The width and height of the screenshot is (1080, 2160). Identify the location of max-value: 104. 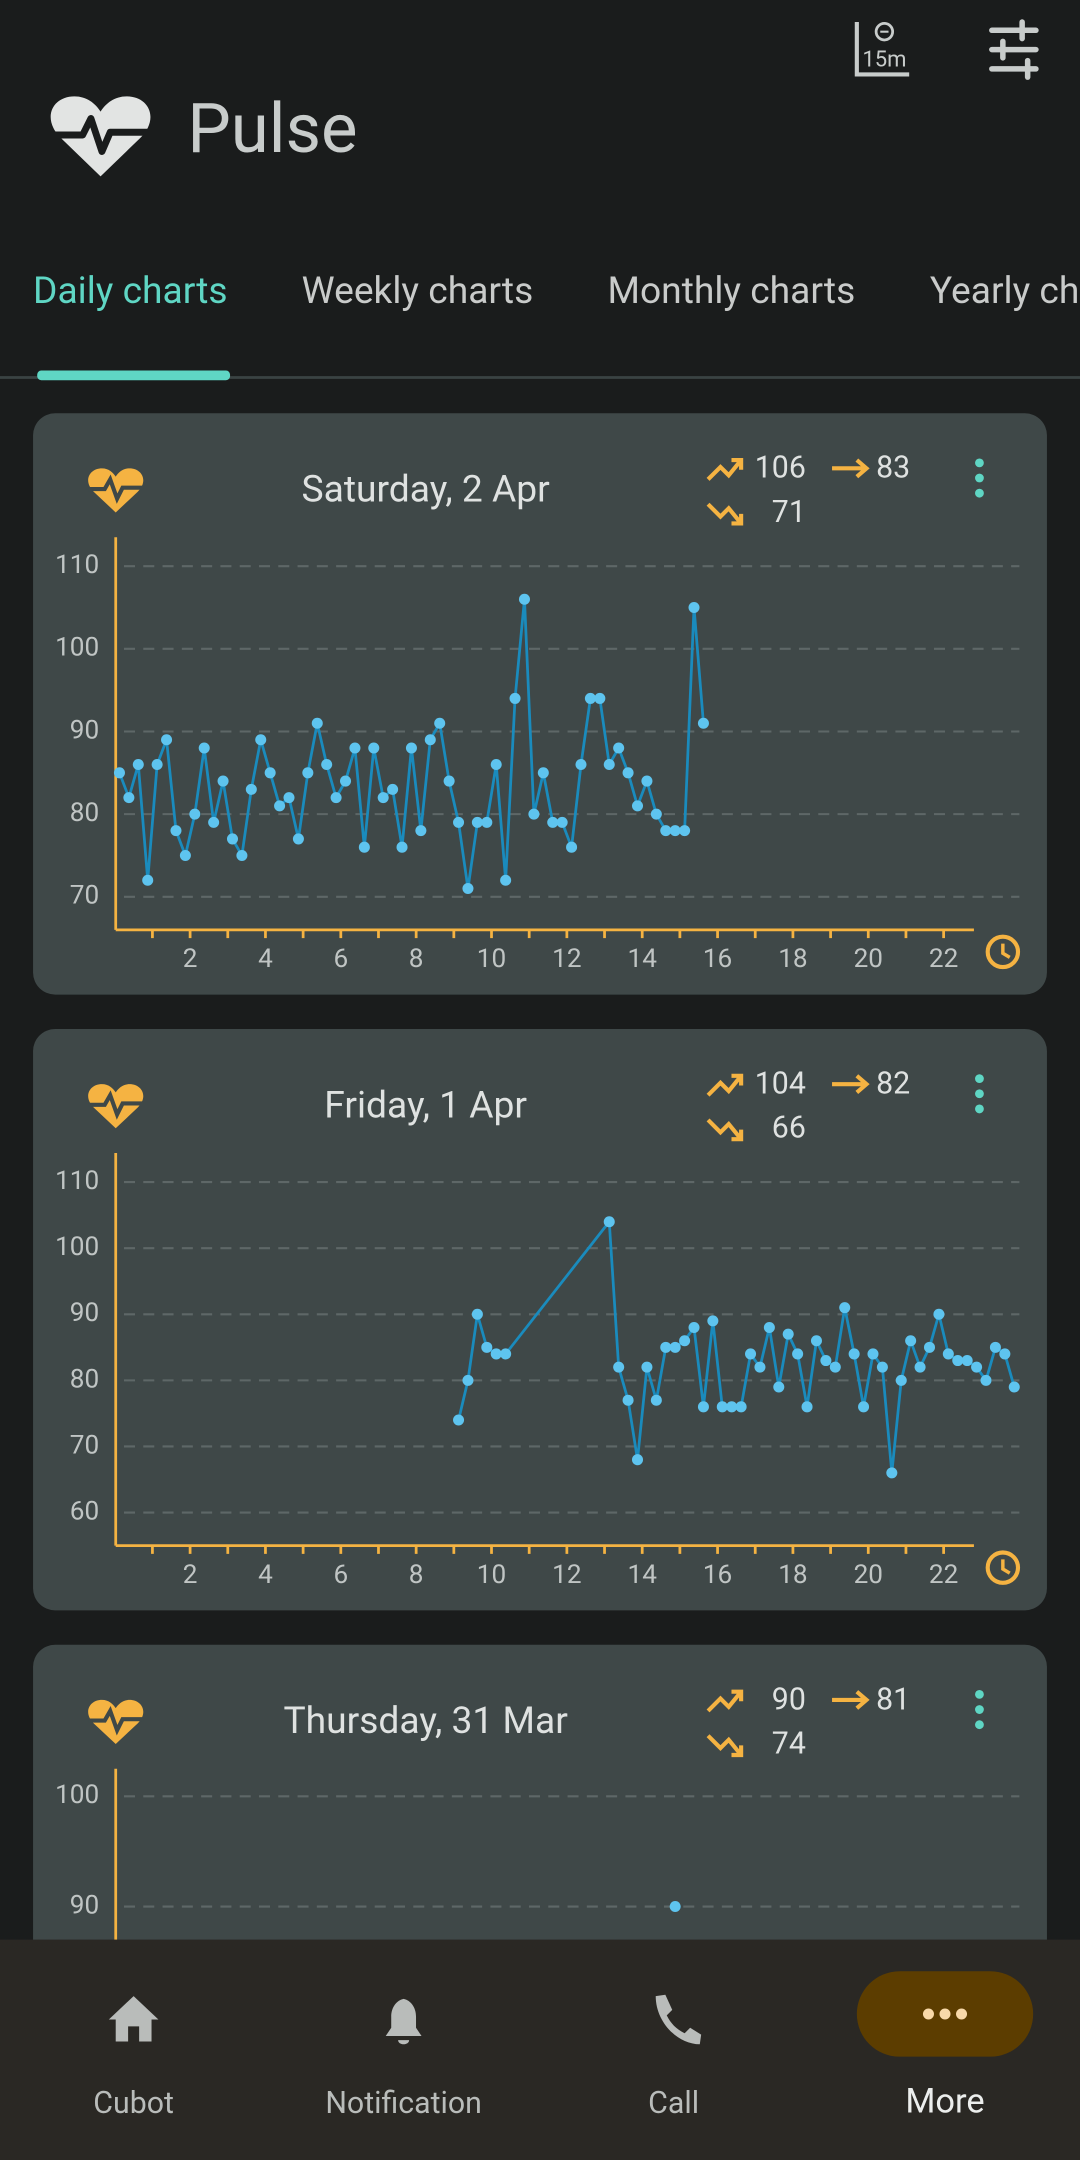
(780, 1084).